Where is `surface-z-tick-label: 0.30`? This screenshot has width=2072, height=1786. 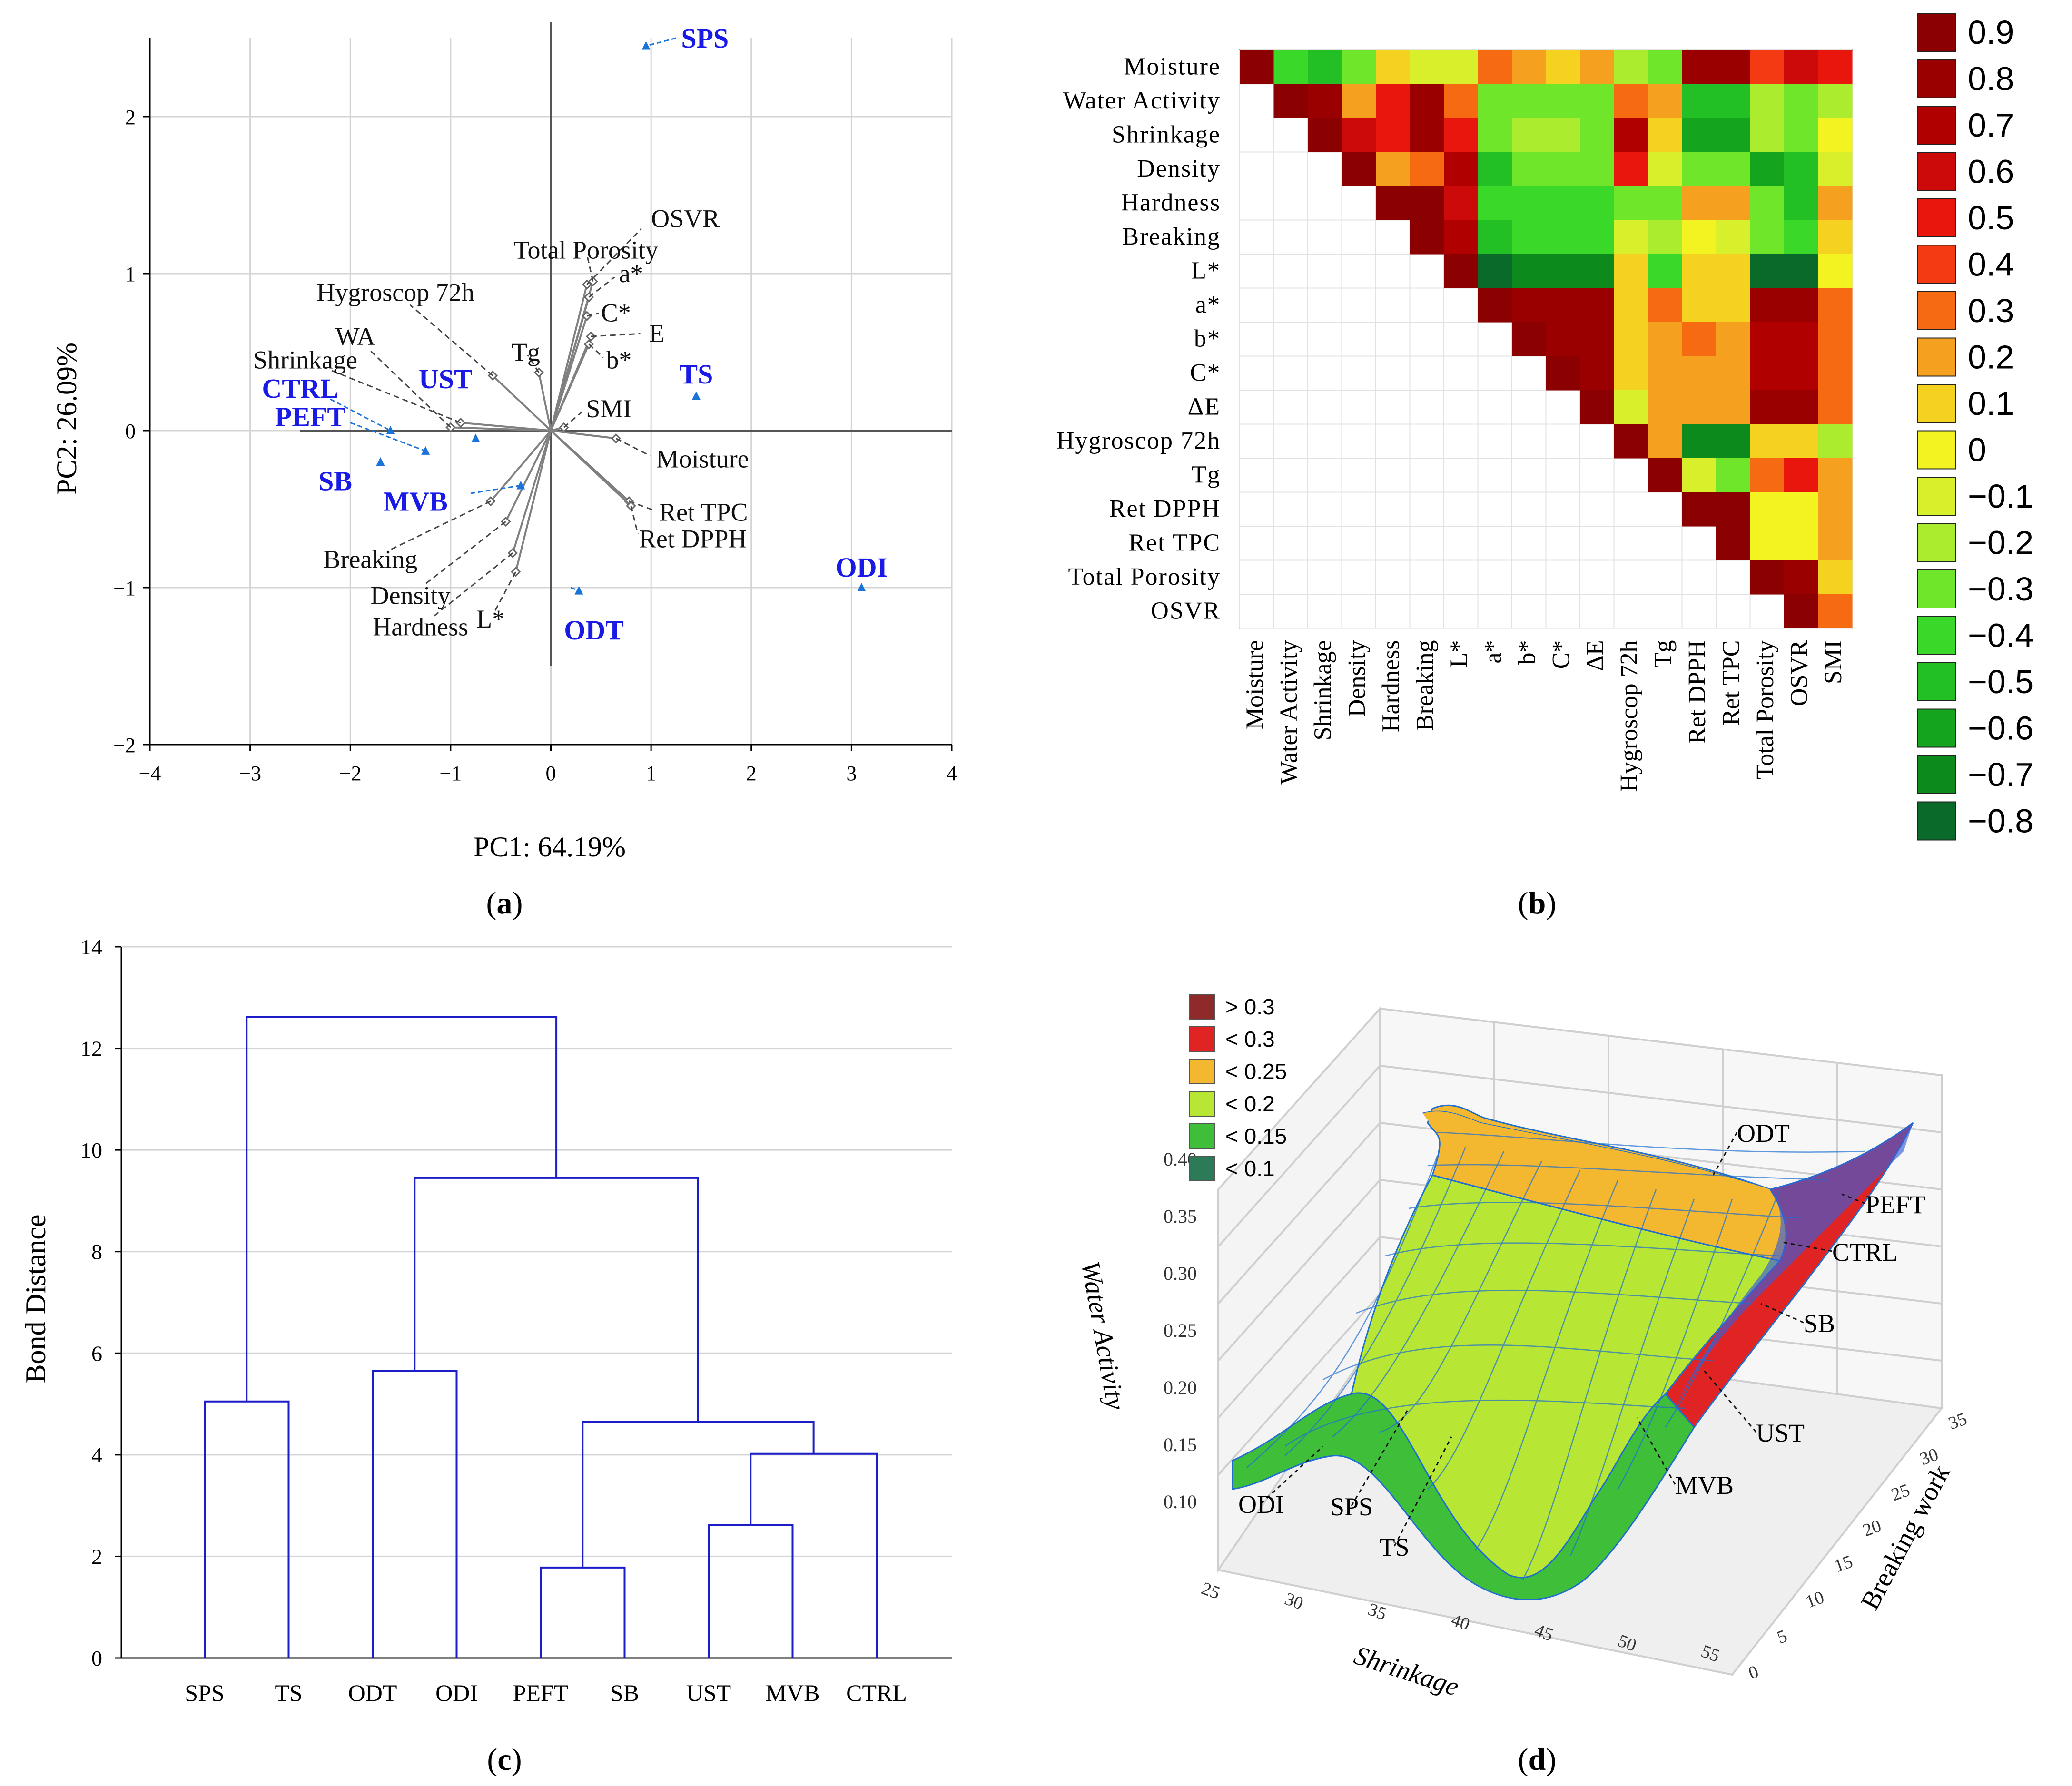
surface-z-tick-label: 0.30 is located at coordinates (1181, 1274).